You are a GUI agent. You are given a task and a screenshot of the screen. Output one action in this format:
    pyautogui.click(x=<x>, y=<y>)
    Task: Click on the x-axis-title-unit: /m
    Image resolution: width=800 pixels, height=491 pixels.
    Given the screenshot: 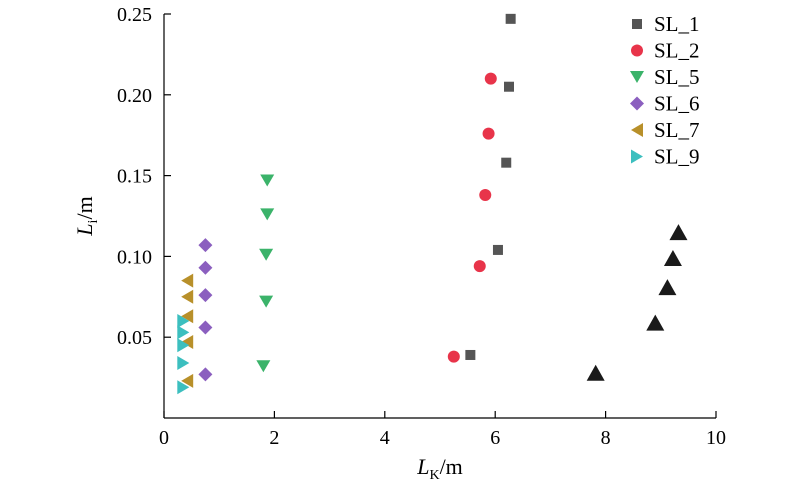 What is the action you would take?
    pyautogui.click(x=451, y=466)
    